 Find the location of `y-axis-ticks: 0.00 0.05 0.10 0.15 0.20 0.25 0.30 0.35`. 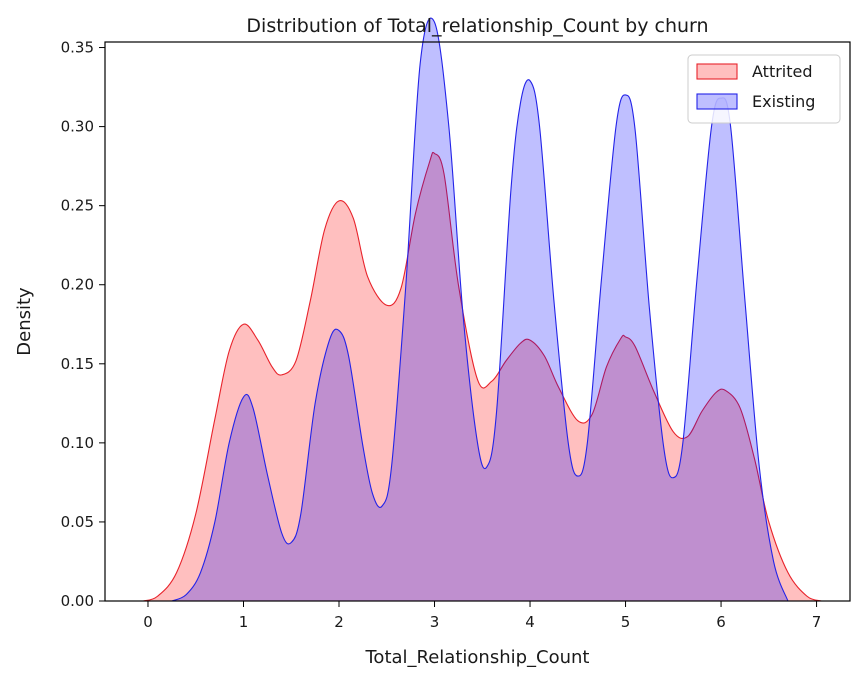

y-axis-ticks: 0.00 0.05 0.10 0.15 0.20 0.25 0.30 0.35 is located at coordinates (83, 324).